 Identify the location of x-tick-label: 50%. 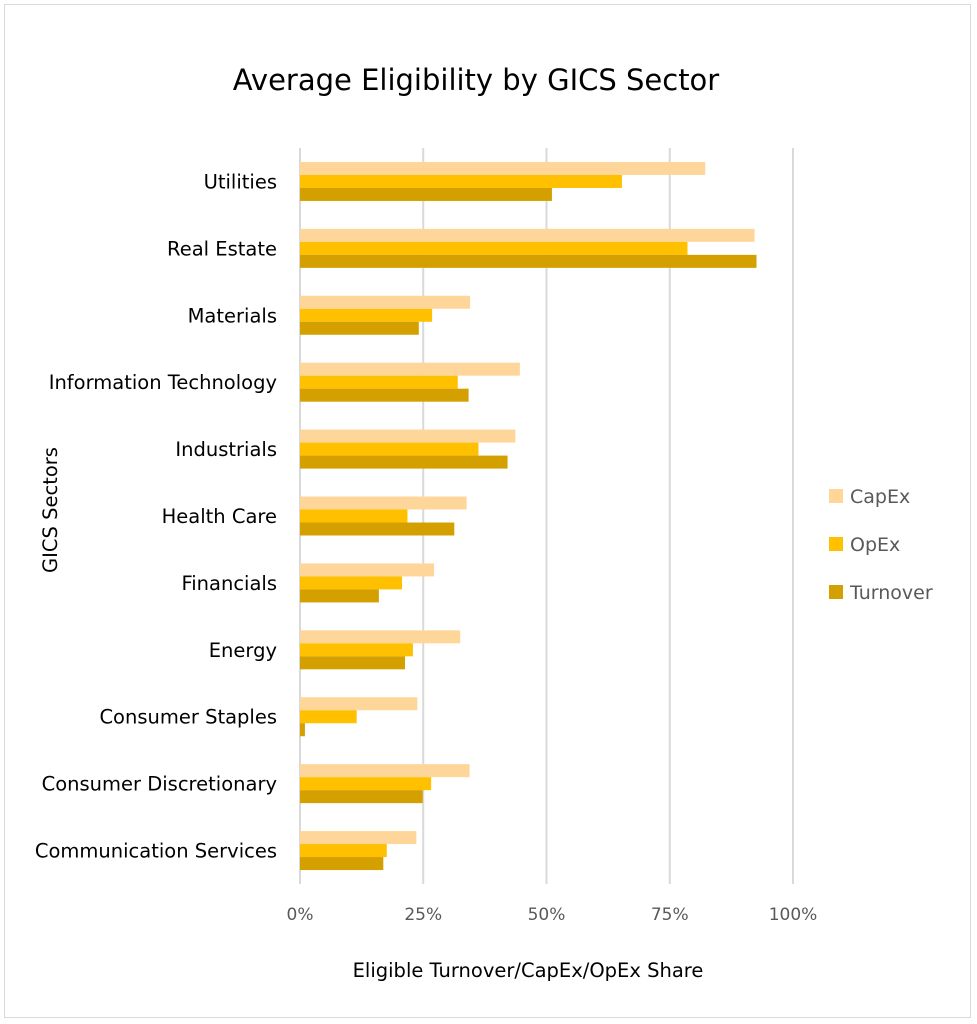
(547, 915).